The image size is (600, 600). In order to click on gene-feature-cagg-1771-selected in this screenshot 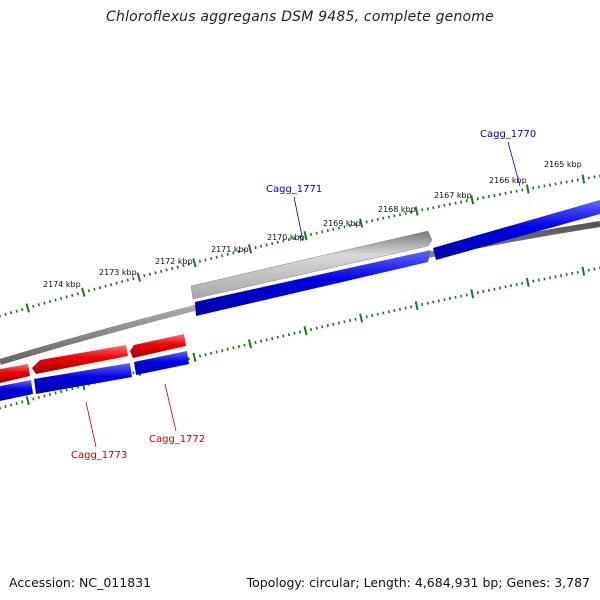, I will do `click(311, 265)`.